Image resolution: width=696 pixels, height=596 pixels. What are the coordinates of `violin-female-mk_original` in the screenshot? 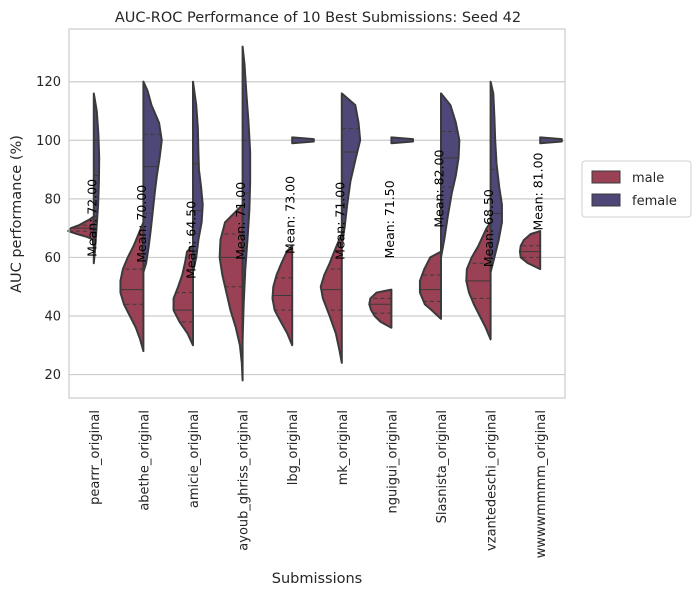 It's located at (351, 169).